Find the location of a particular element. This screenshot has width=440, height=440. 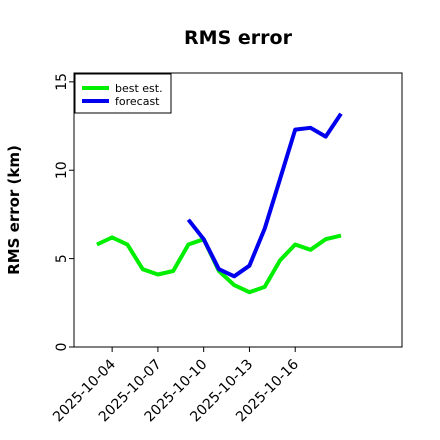

y-tick-label: 10 is located at coordinates (62, 170).